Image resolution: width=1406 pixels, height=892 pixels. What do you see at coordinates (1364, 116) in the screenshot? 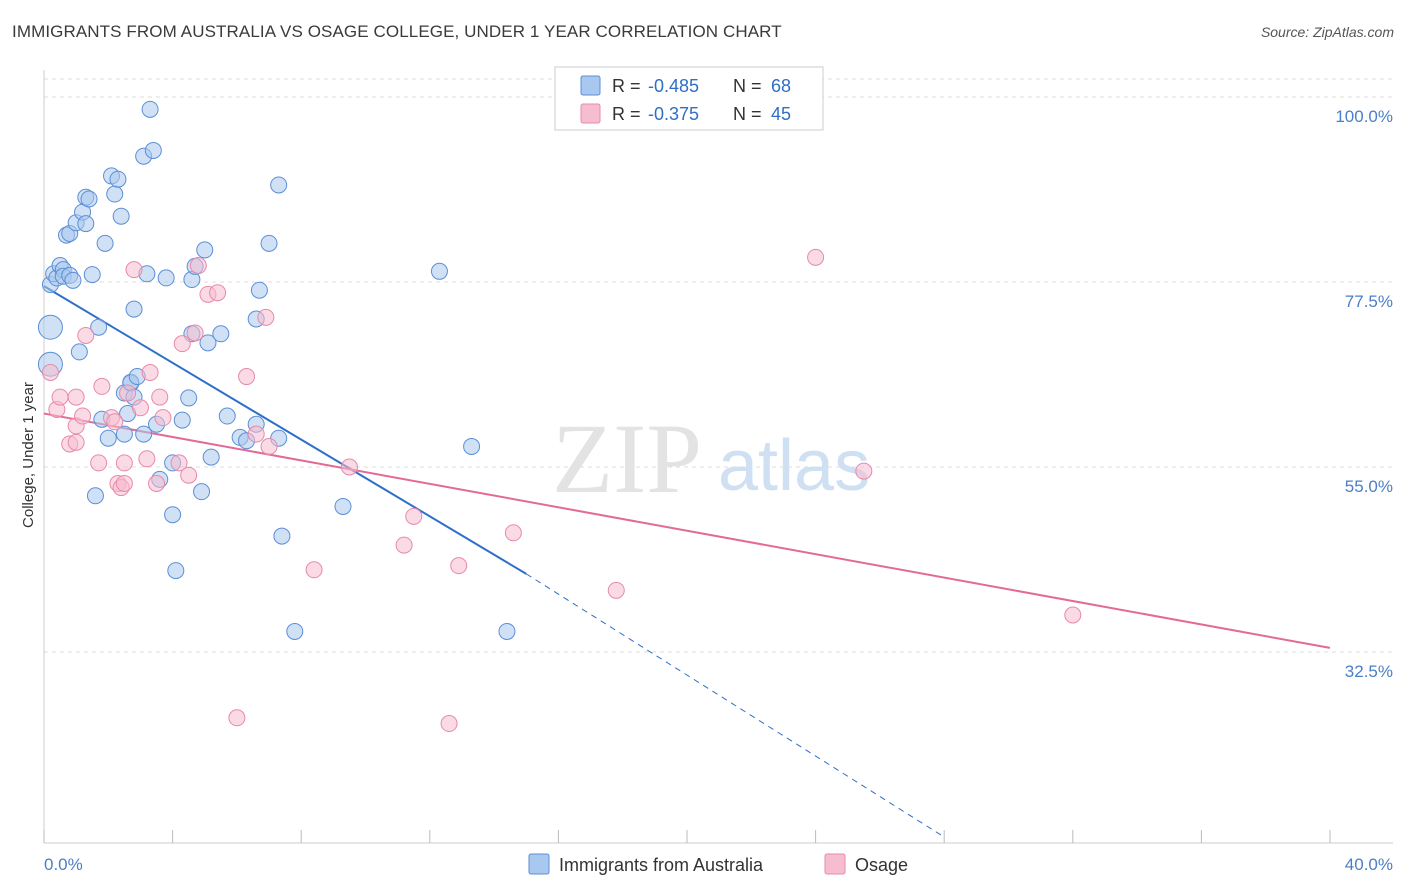
I see `y-tick-label-3: 100.0%` at bounding box center [1364, 116].